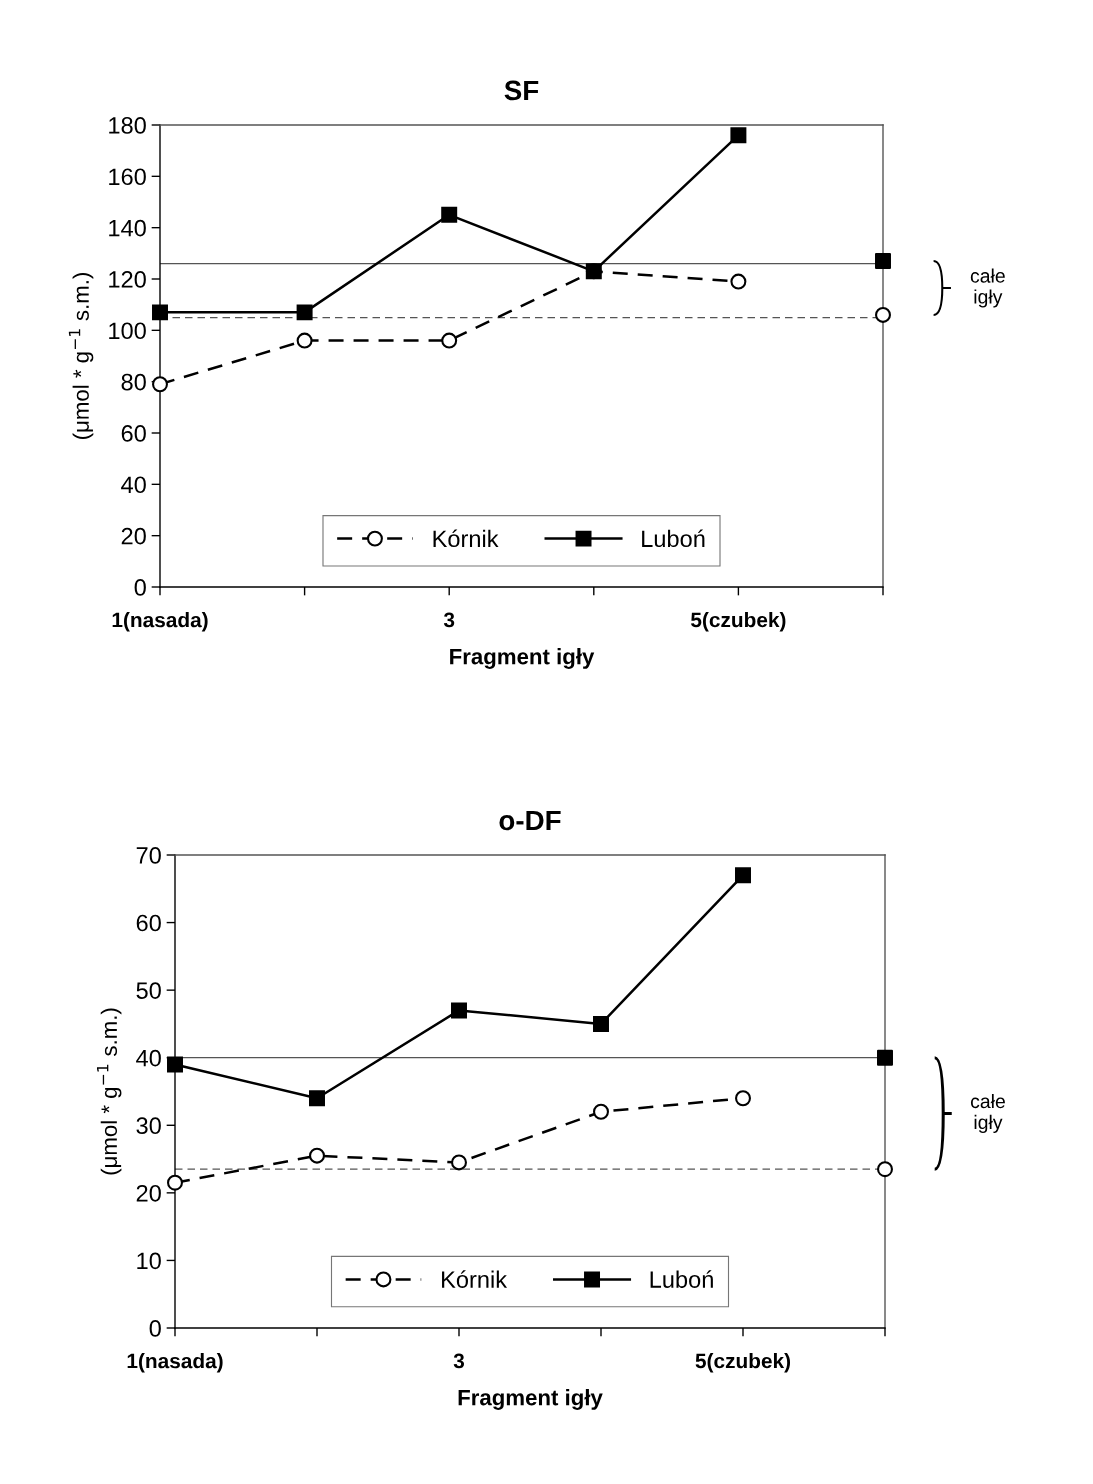 The image size is (1093, 1484). I want to click on y-tick-label: 70, so click(148, 855).